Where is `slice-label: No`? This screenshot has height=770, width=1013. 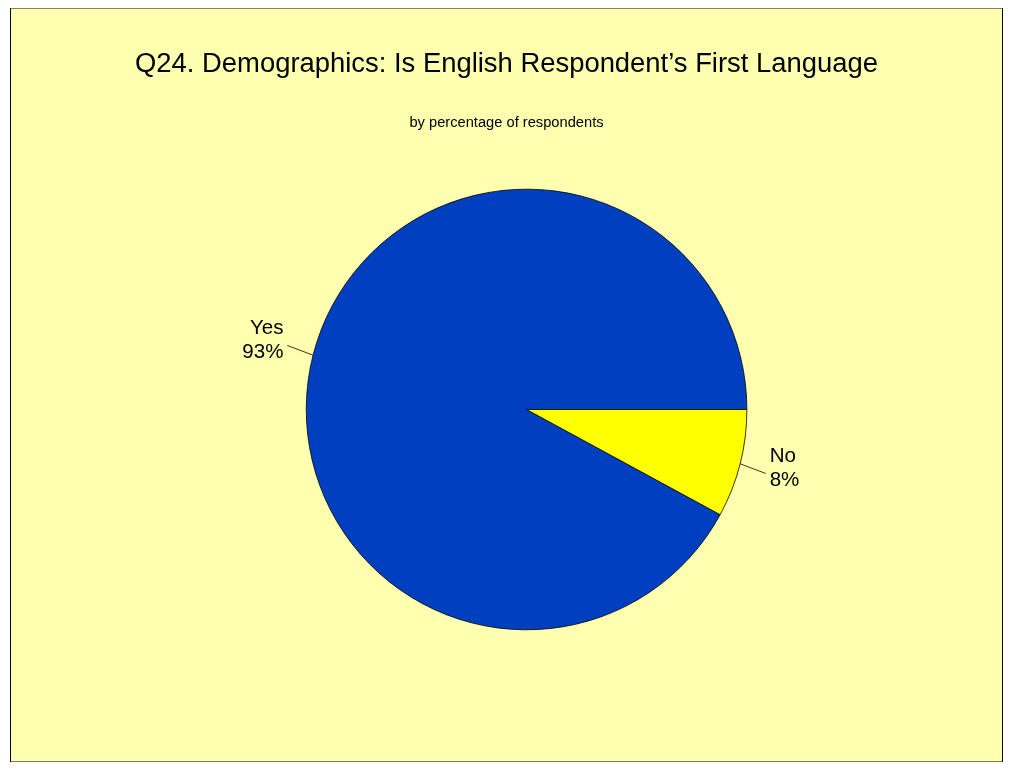 slice-label: No is located at coordinates (782, 454).